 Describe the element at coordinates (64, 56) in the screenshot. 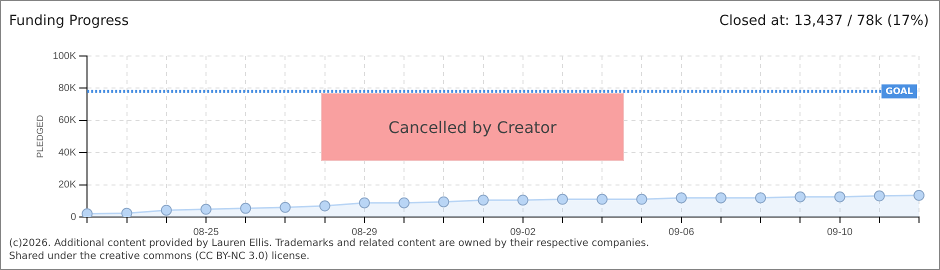

I see `y-tick-label: 100K` at that location.